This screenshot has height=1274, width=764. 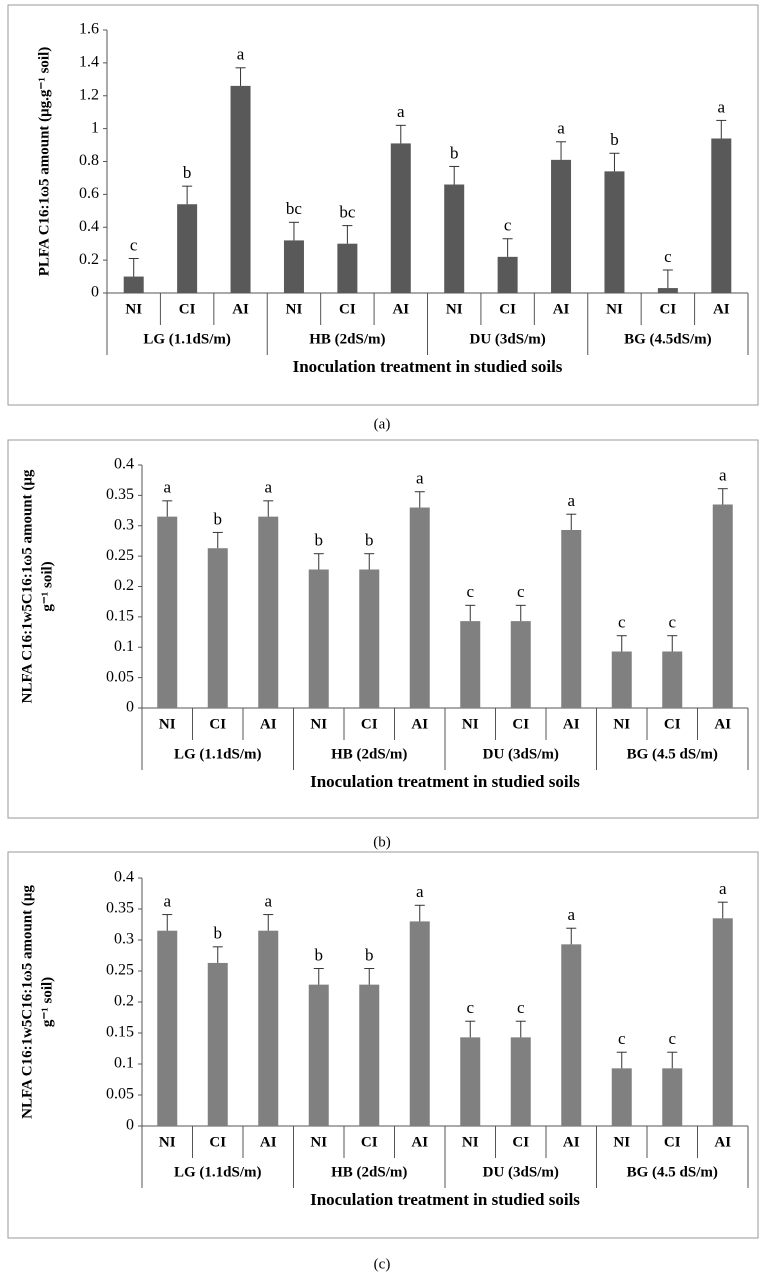 I want to click on y-tick-label: 0.15, so click(x=120, y=1032).